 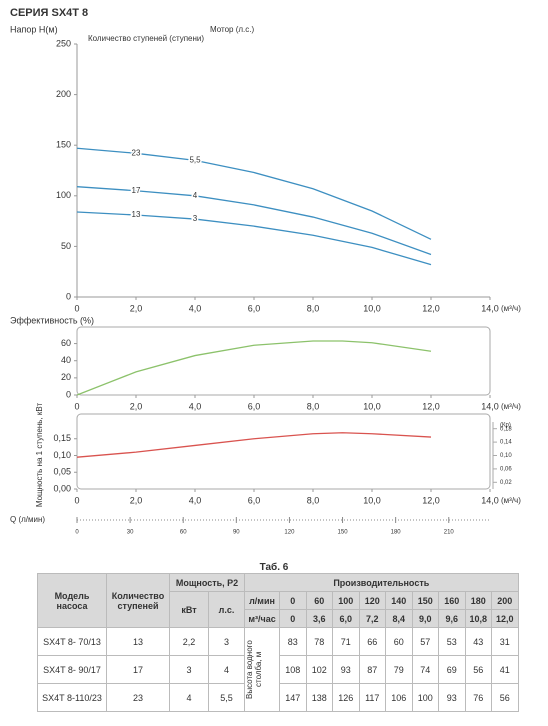 What do you see at coordinates (63, 94) in the screenshot?
I see `y-tick-label: 200` at bounding box center [63, 94].